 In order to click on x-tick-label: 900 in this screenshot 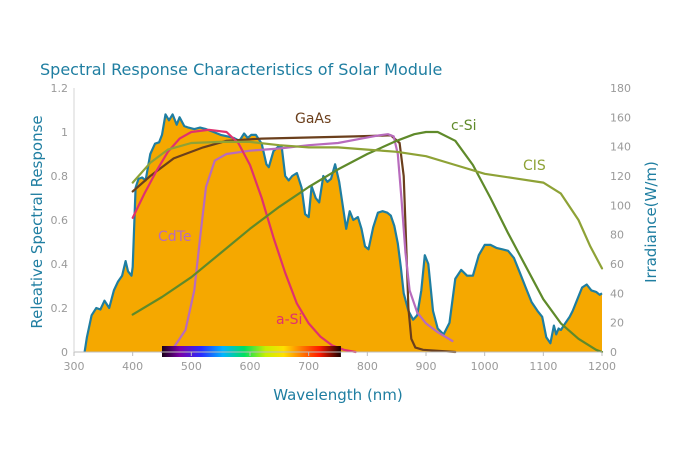, I will do `click(426, 366)`.